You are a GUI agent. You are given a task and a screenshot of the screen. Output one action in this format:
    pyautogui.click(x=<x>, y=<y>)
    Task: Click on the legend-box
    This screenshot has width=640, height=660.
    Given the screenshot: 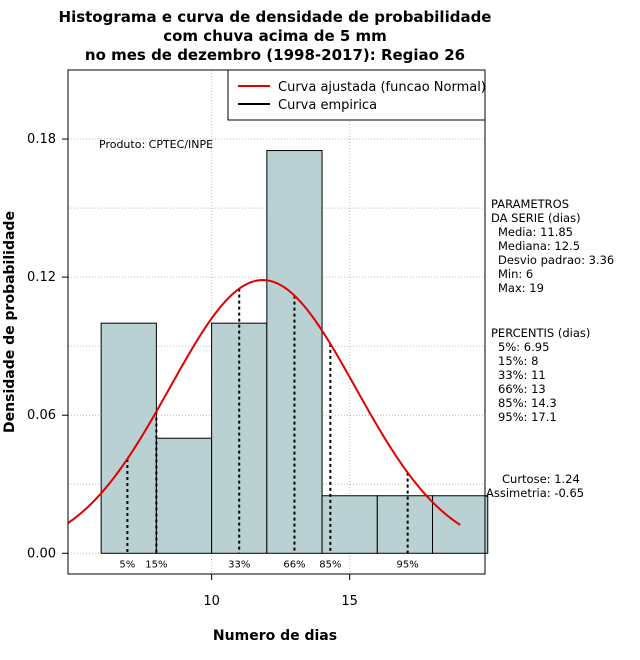 What is the action you would take?
    pyautogui.click(x=356, y=95)
    